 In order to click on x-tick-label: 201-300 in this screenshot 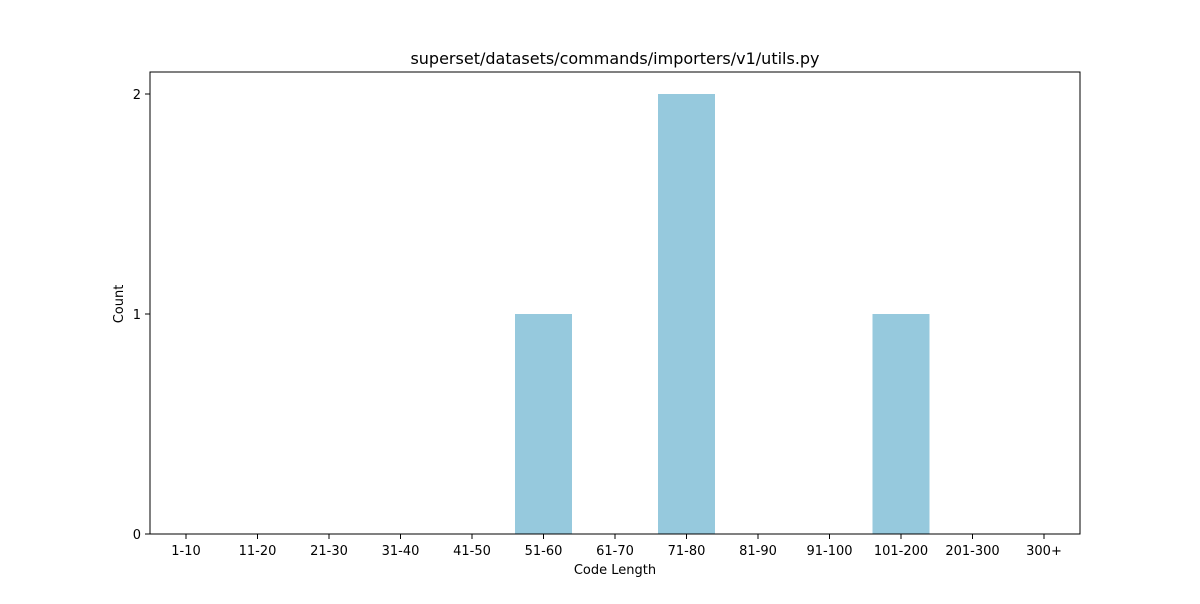, I will do `click(972, 551)`.